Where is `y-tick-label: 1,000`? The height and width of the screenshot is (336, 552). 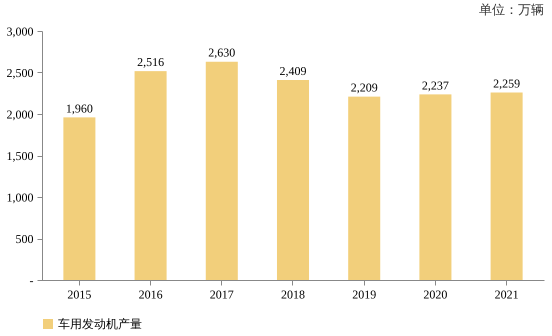 y-tick-label: 1,000 is located at coordinates (20, 197).